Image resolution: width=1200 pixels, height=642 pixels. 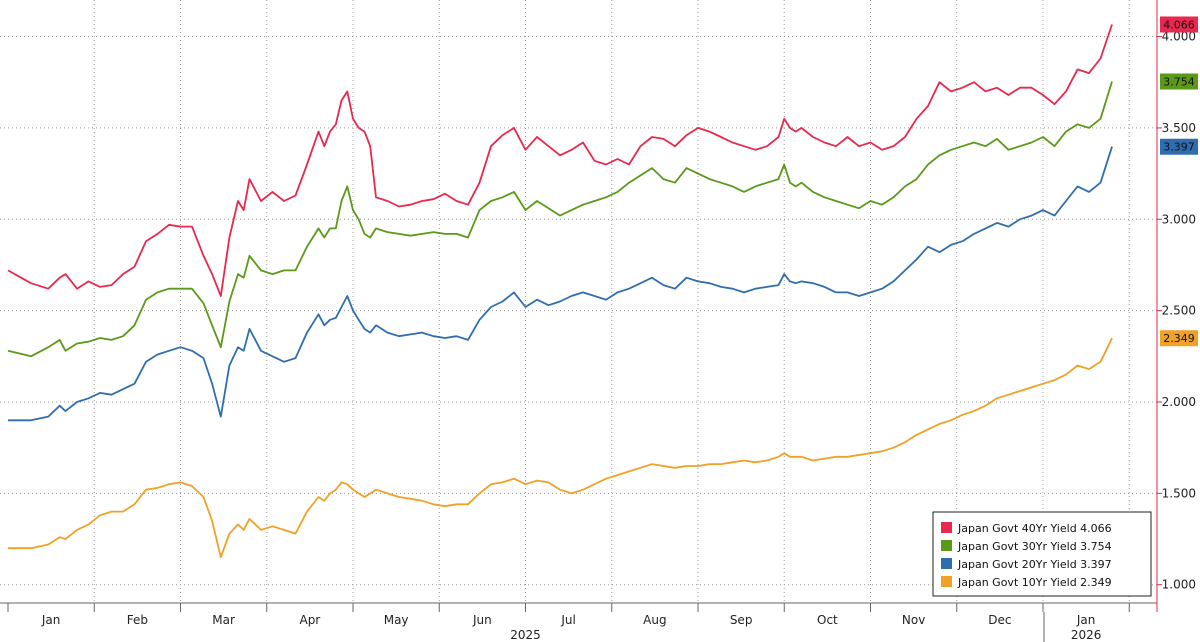 I want to click on x-month-label: Jul, so click(x=567, y=620).